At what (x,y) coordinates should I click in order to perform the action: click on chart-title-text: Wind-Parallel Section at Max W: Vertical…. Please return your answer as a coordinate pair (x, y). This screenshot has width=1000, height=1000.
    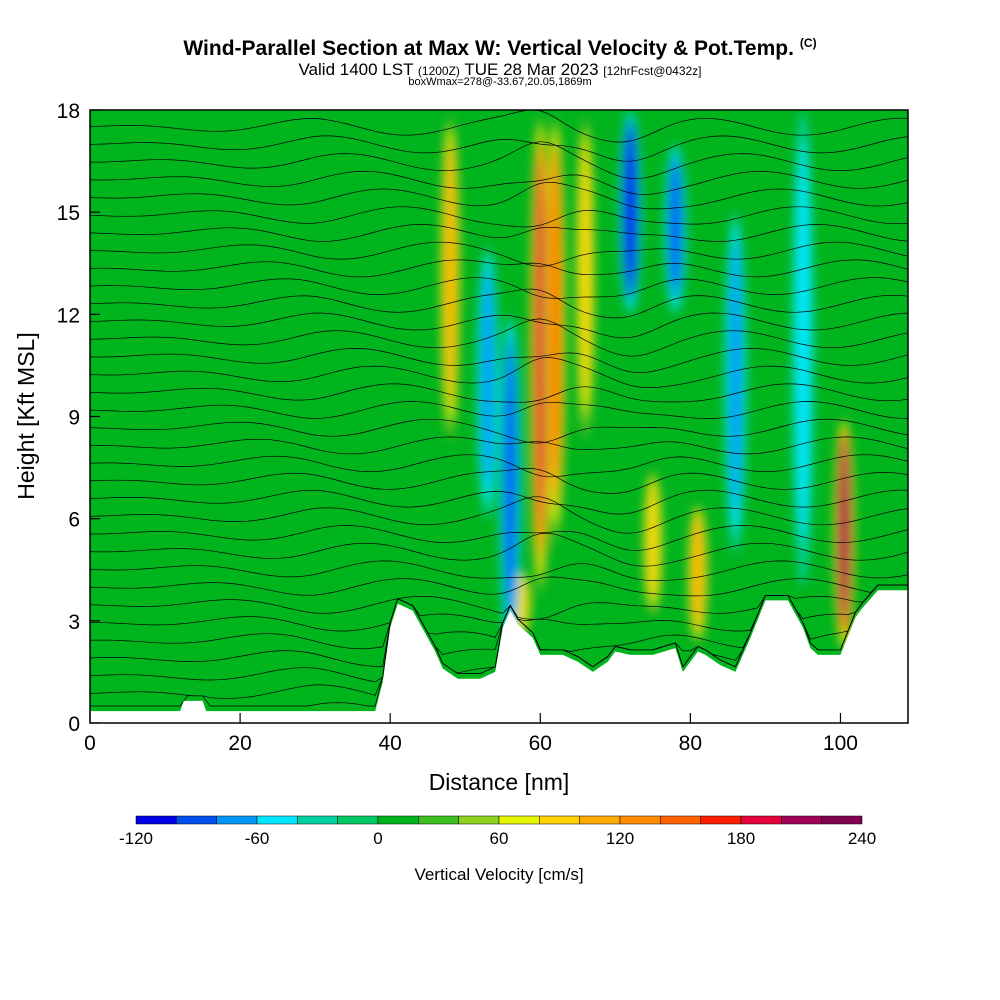
    Looking at the image, I should click on (488, 48).